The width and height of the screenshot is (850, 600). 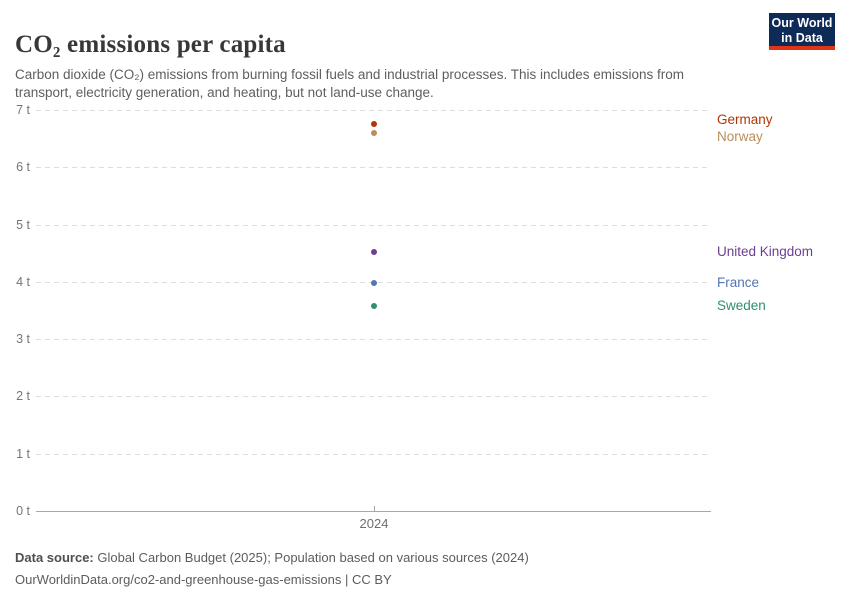 What do you see at coordinates (740, 137) in the screenshot?
I see `series-label-norway: Norway` at bounding box center [740, 137].